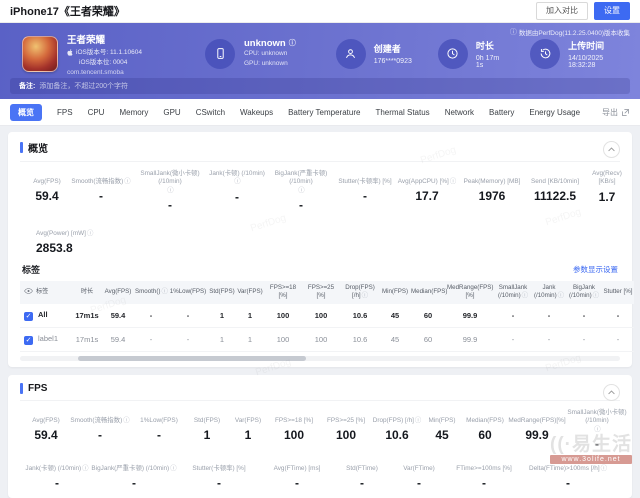 This screenshot has height=498, width=640. What do you see at coordinates (470, 53) in the screenshot?
I see `meta-clock: 时长 0h 17m 1s` at bounding box center [470, 53].